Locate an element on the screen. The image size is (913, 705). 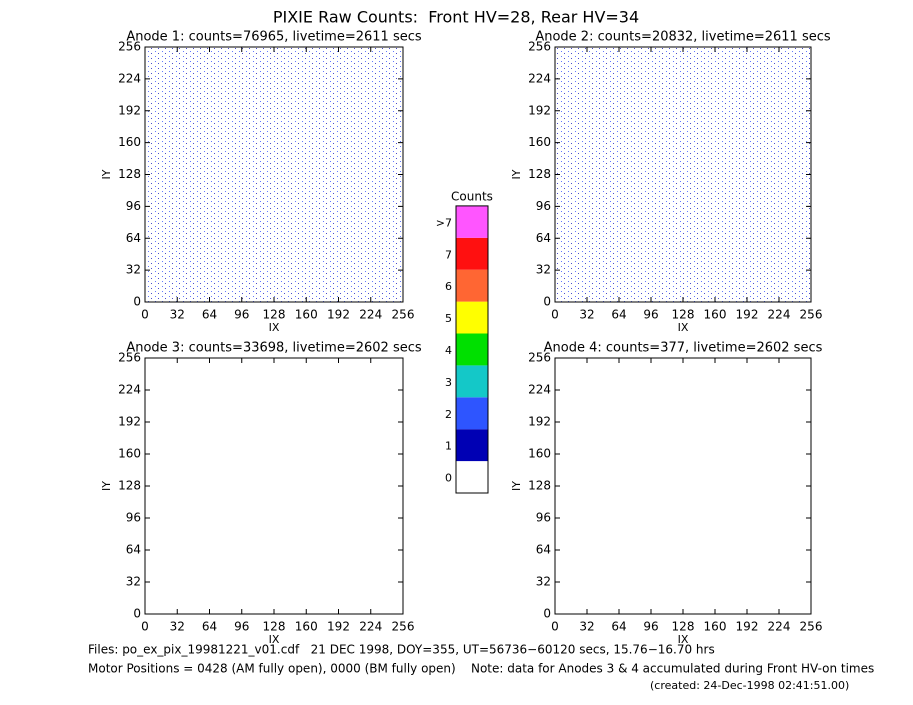
colorbar-label: 2 is located at coordinates (448, 414).